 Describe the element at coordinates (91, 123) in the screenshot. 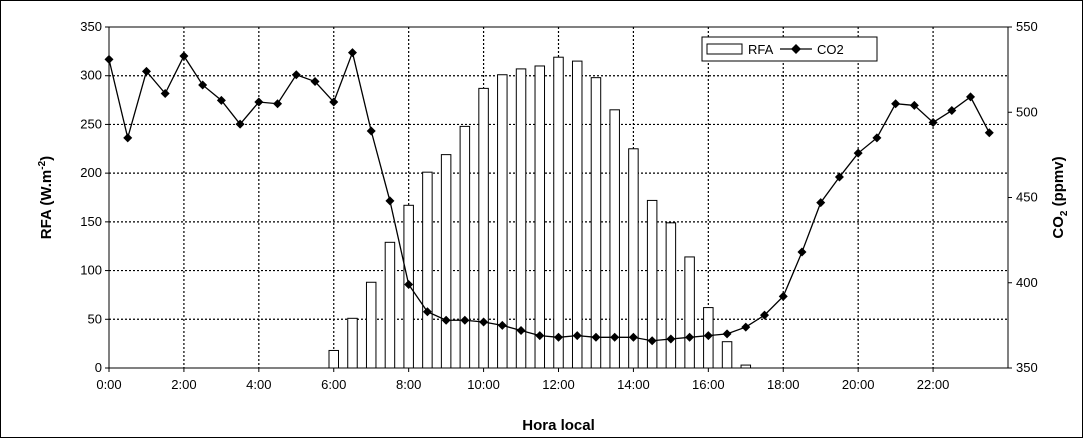

I see `left-y-tick-label: 250` at that location.